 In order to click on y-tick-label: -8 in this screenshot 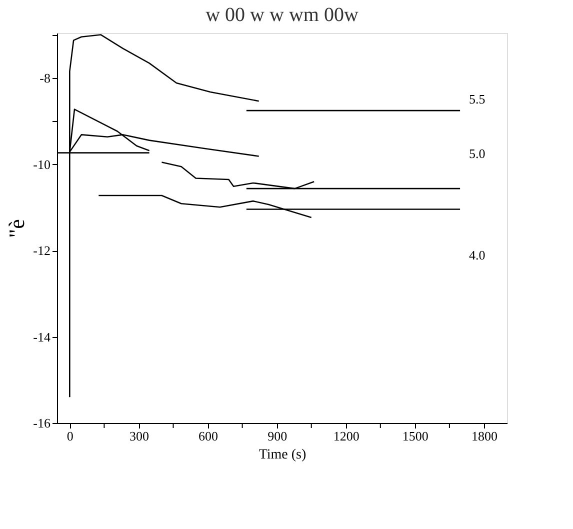, I will do `click(45, 78)`.